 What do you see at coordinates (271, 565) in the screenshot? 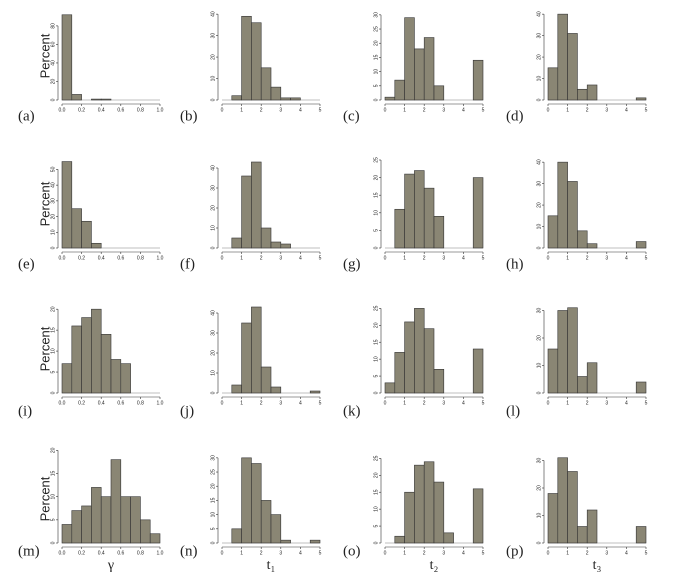
I see `x-axis-label: t₁` at bounding box center [271, 565].